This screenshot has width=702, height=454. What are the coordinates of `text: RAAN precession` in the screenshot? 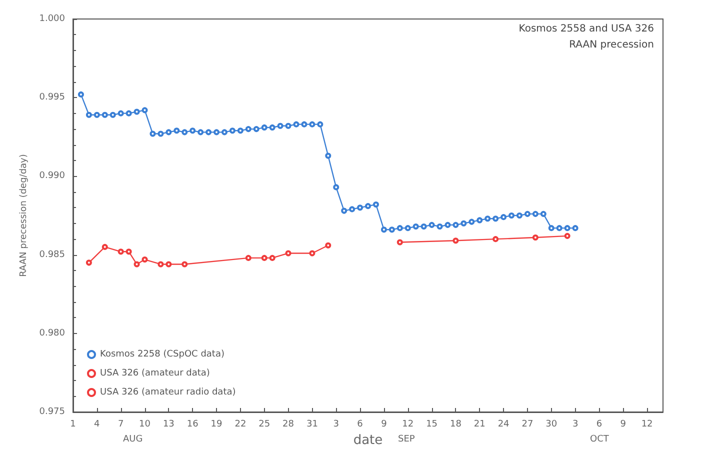 It's located at (611, 45).